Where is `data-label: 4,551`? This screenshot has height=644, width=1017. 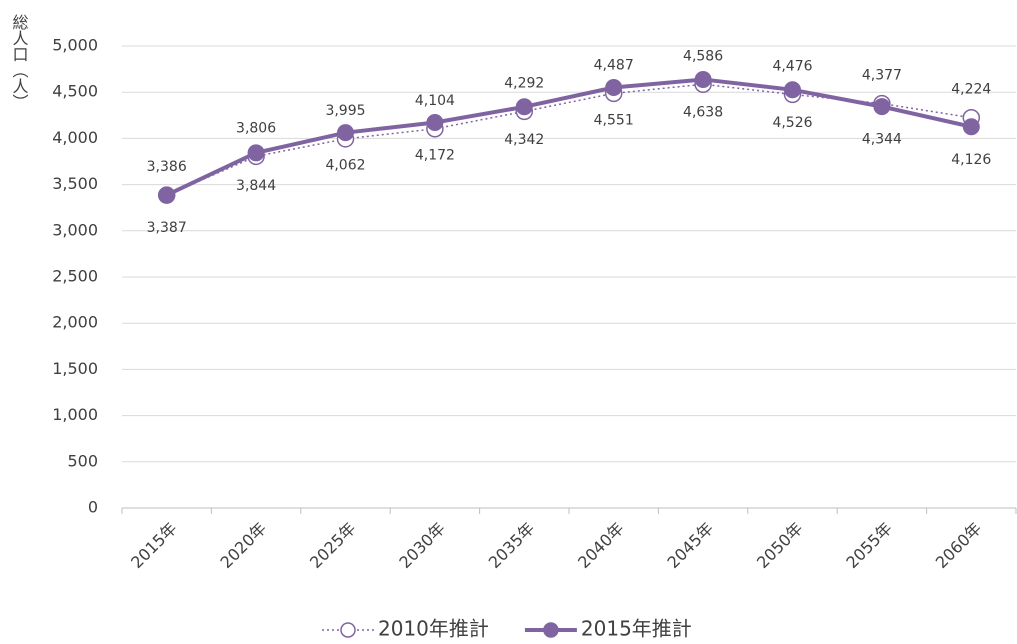
data-label: 4,551 is located at coordinates (614, 120).